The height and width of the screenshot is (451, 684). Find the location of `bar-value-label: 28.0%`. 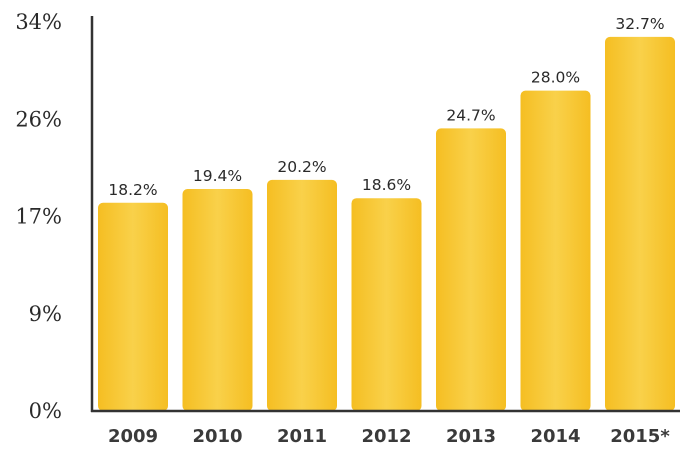

bar-value-label: 28.0% is located at coordinates (555, 78).